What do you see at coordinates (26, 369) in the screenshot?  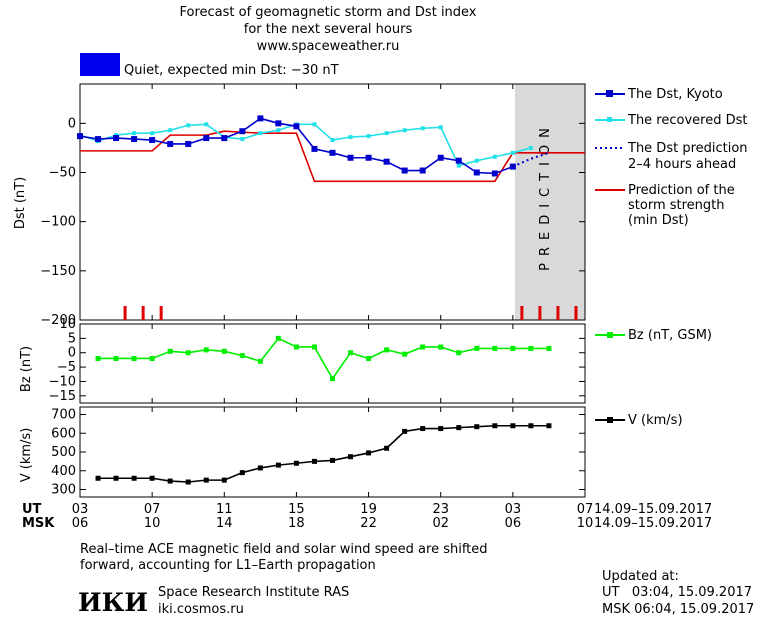 I see `bz-axis-label: Bz (nT)` at bounding box center [26, 369].